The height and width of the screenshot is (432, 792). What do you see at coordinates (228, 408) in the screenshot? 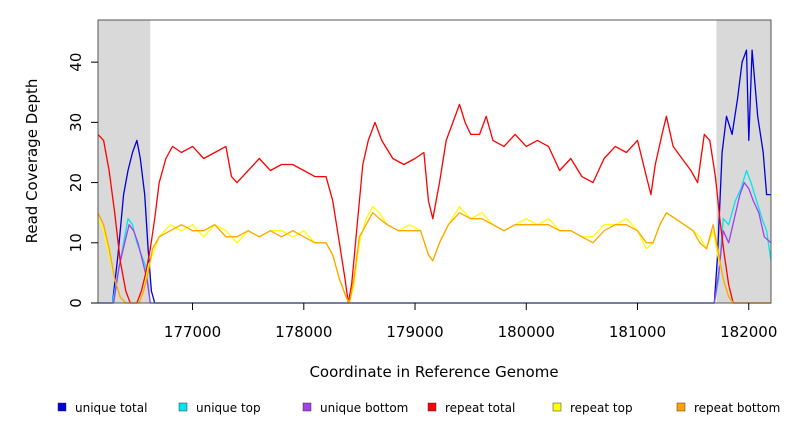
I see `legend-label-unique-top: unique top` at bounding box center [228, 408].